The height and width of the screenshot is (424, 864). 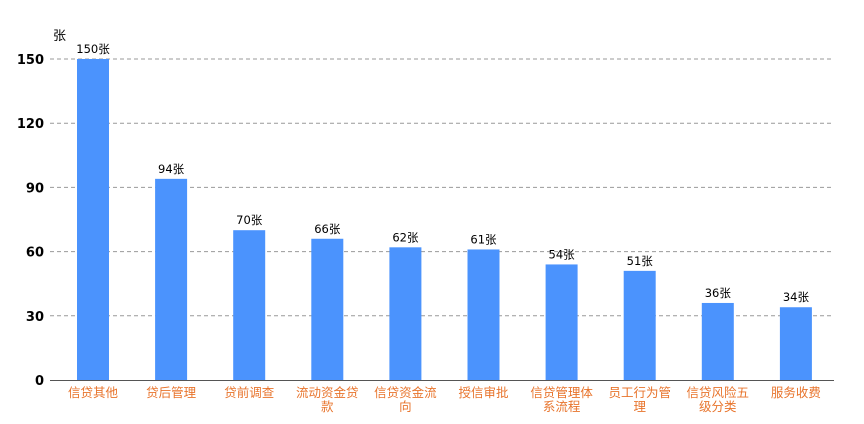 I want to click on data-label: 61张, so click(x=483, y=239).